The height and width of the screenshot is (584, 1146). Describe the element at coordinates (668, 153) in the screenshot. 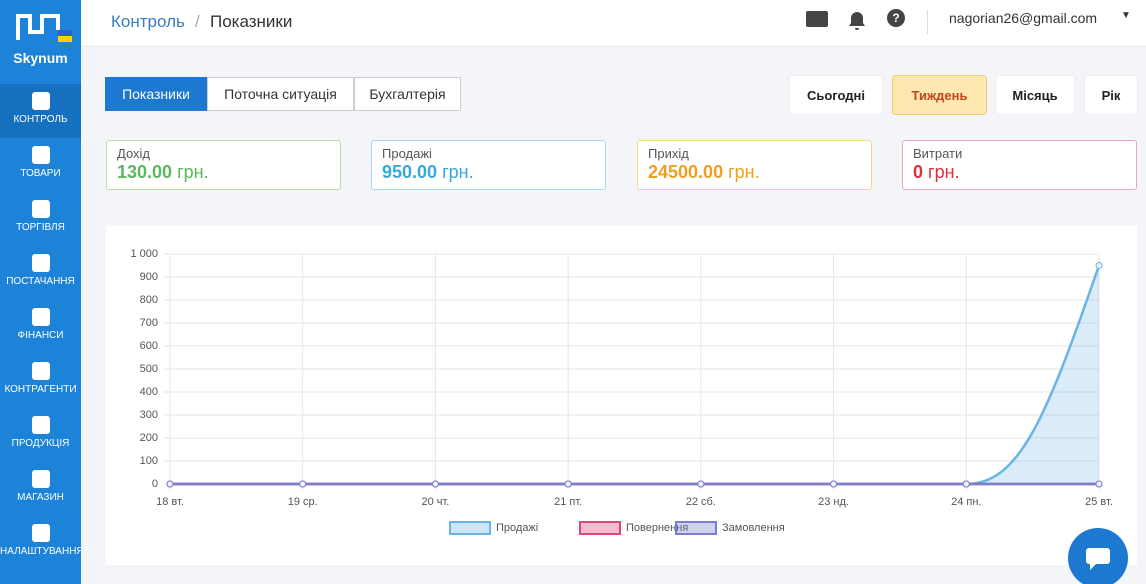

I see `card-label: Прихід` at that location.